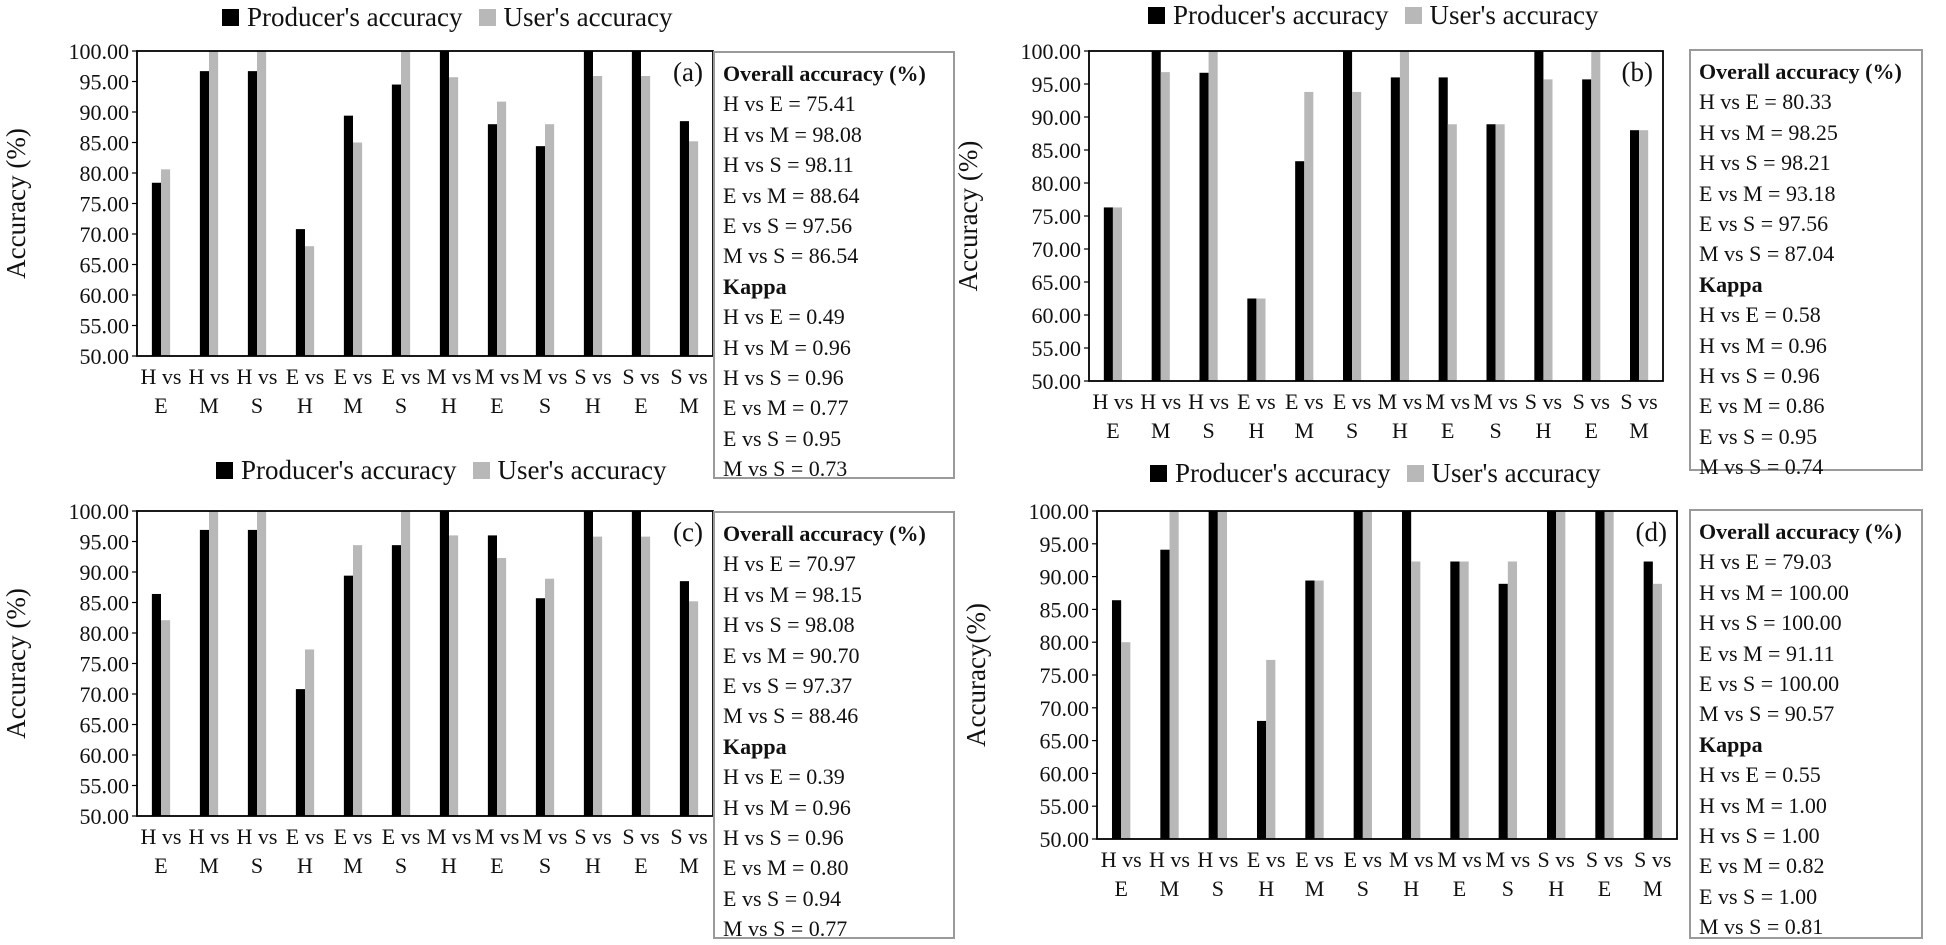 This screenshot has width=1946, height=945. Describe the element at coordinates (592, 391) in the screenshot. I see `x-tick-label: S vs H` at that location.